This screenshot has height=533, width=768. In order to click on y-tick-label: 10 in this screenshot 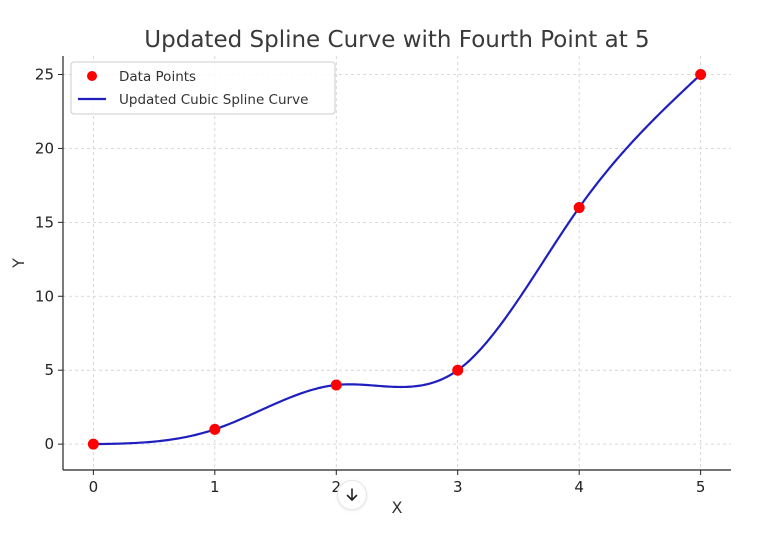, I will do `click(44, 296)`.